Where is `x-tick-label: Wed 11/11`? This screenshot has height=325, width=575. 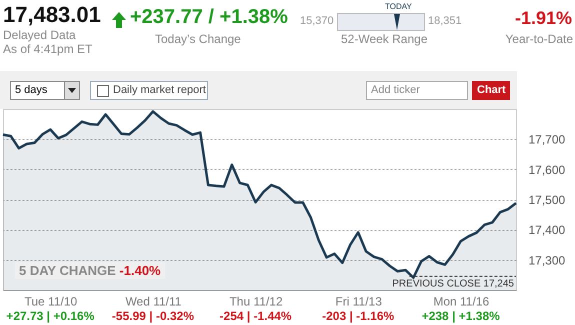 x-tick-label: Wed 11/11 is located at coordinates (153, 301).